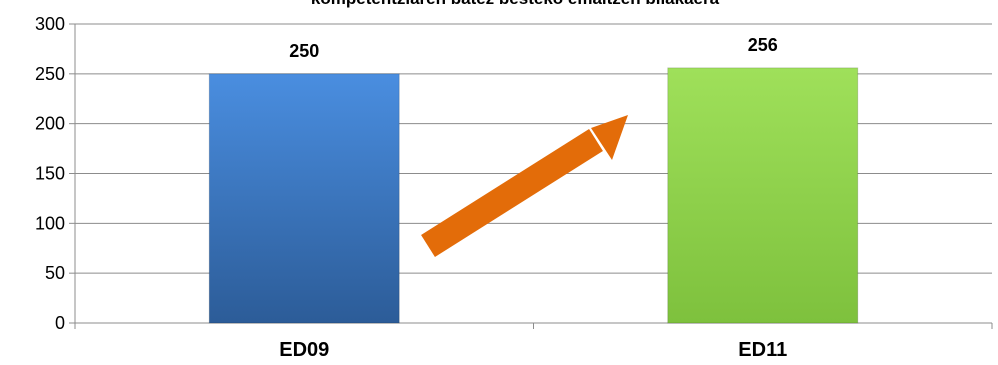 The height and width of the screenshot is (365, 998). What do you see at coordinates (304, 350) in the screenshot?
I see `category-label-ed09: ED09` at bounding box center [304, 350].